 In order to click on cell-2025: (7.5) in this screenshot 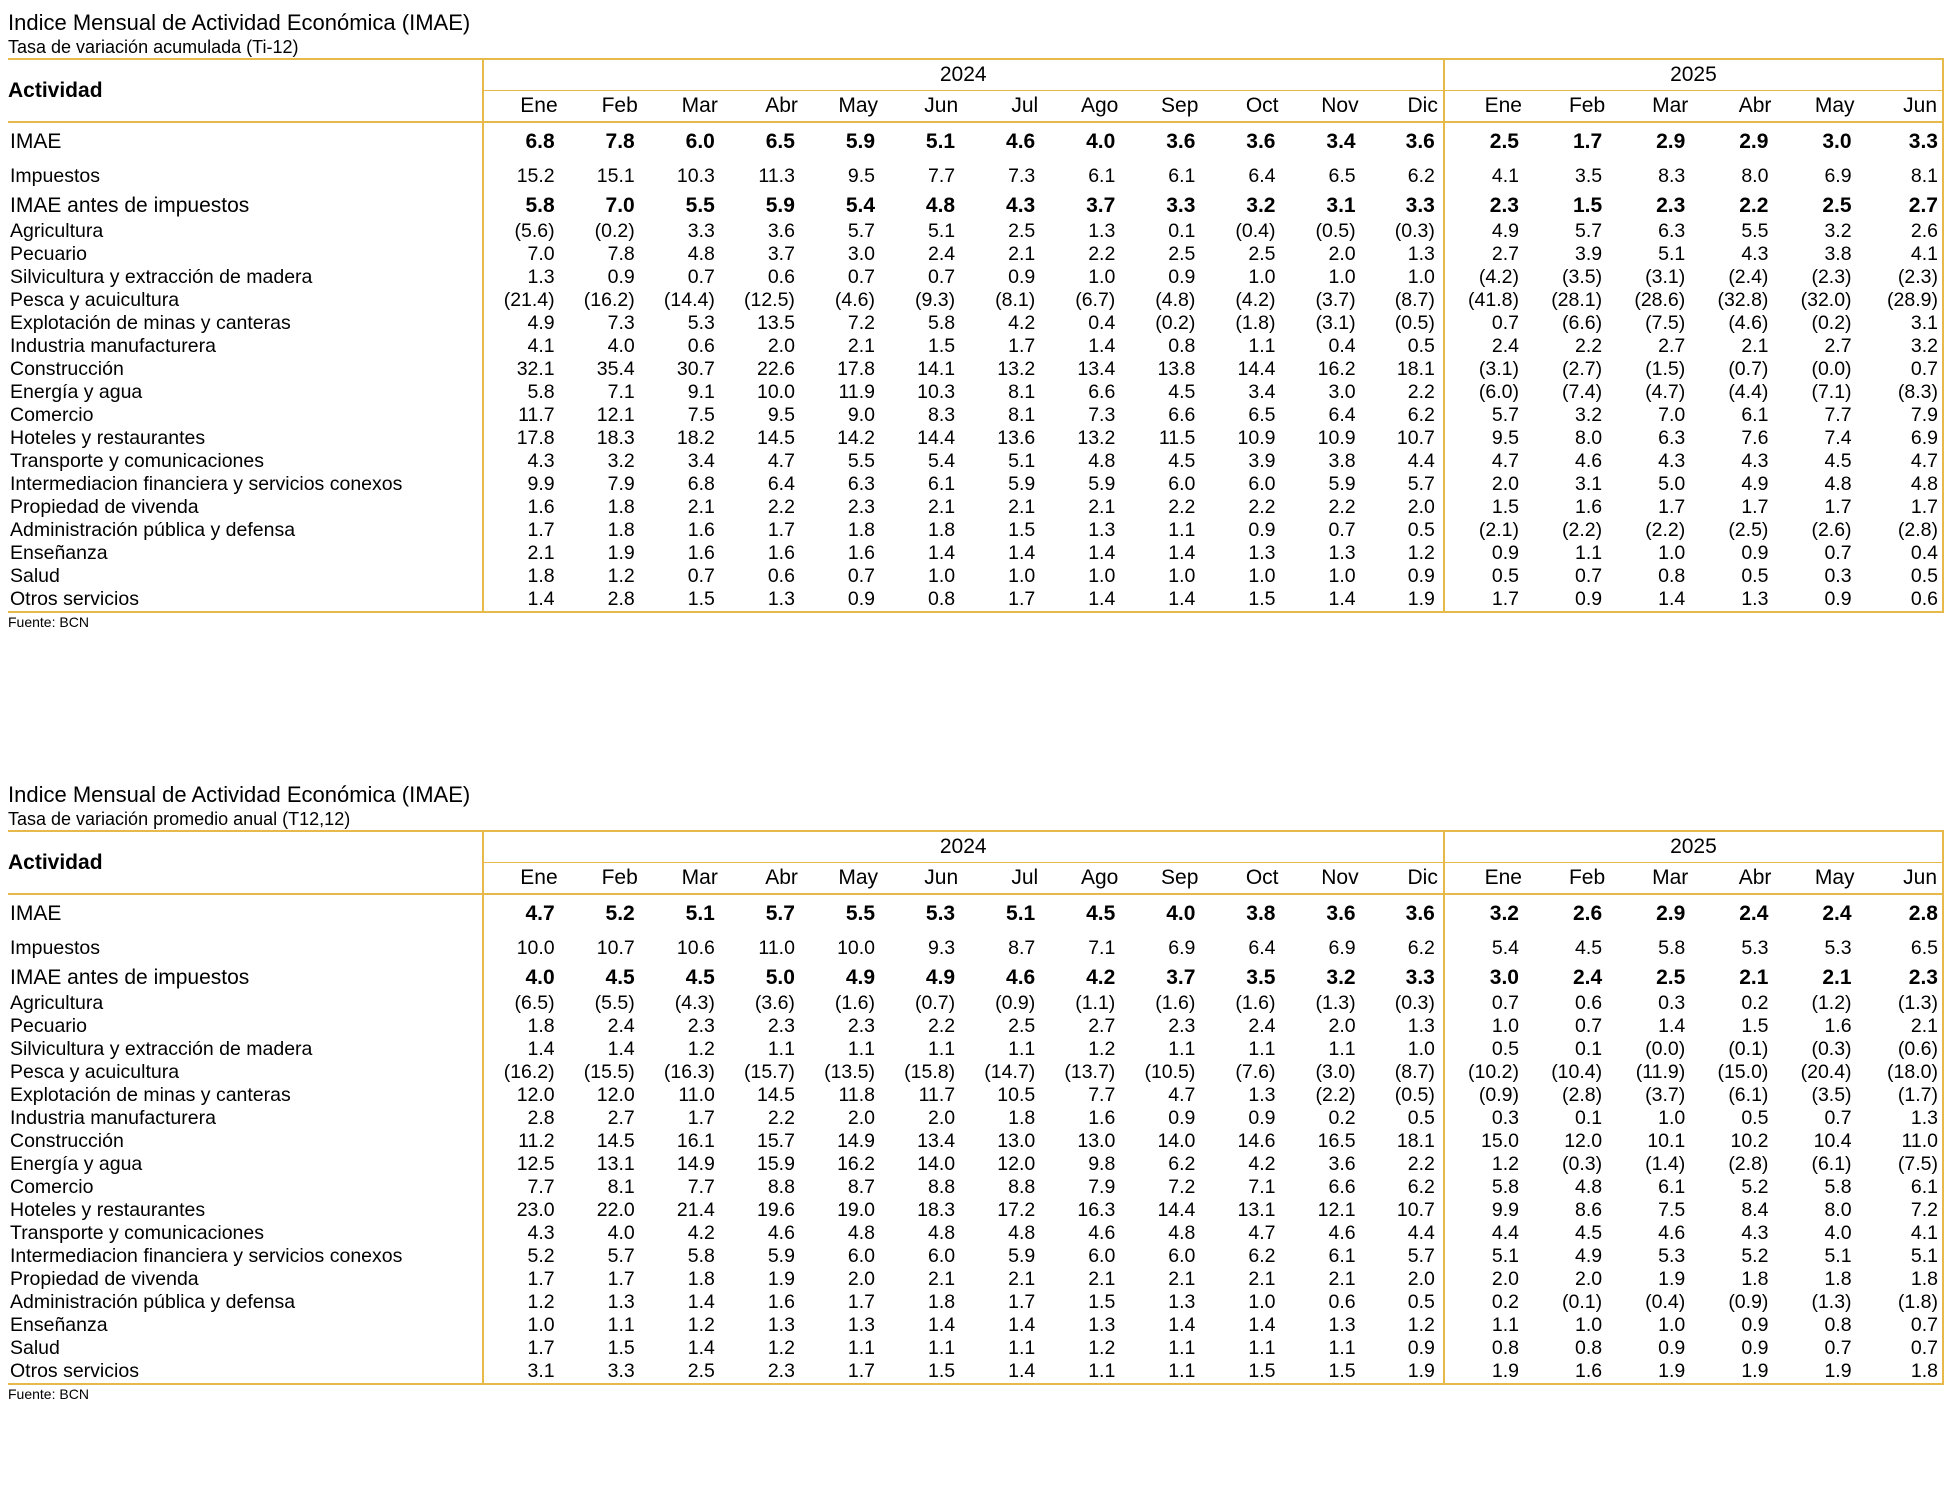, I will do `click(1665, 323)`.